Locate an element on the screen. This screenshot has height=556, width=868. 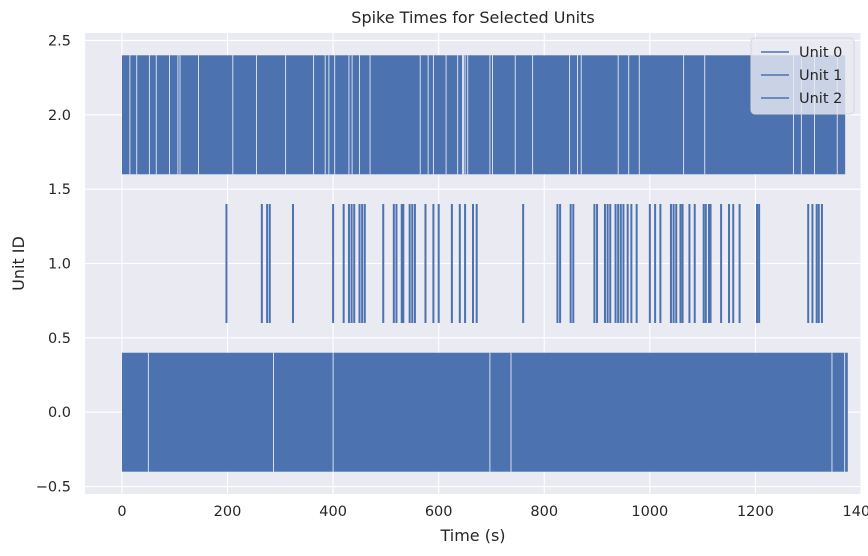
x-tick-label: 1400 is located at coordinates (855, 512).